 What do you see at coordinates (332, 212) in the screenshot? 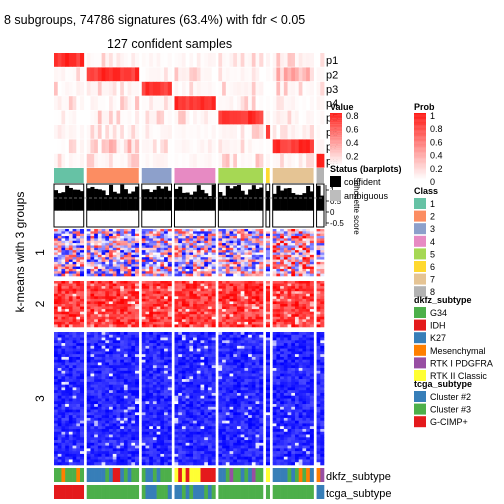
I see `silhouette-tick-label: 0` at bounding box center [332, 212].